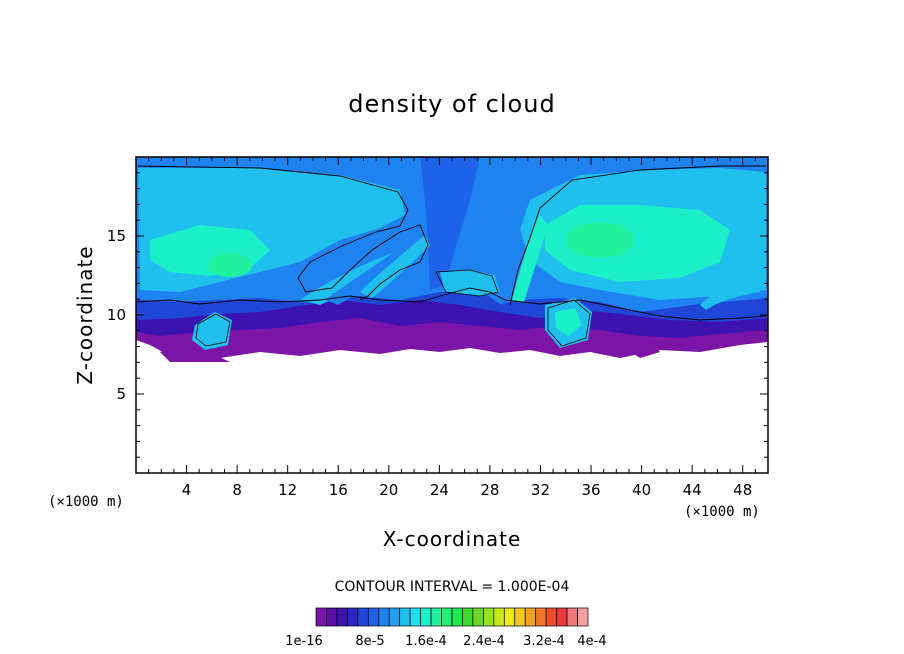 The height and width of the screenshot is (654, 904). I want to click on x-tick-label: 32, so click(540, 490).